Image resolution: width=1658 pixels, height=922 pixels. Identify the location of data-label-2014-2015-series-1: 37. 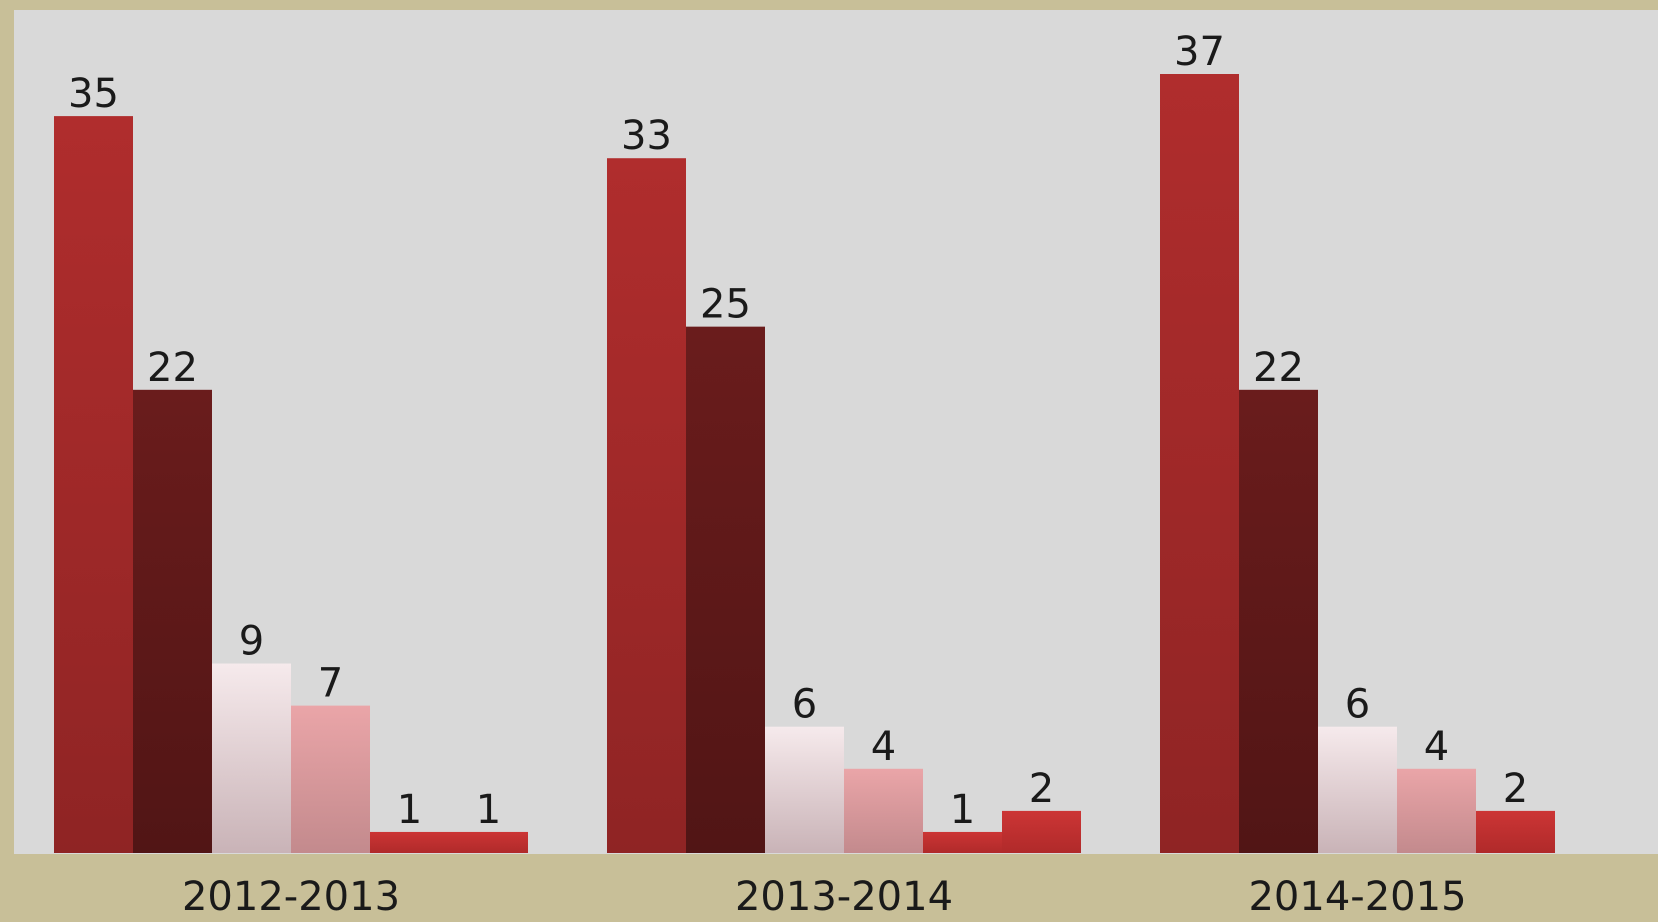
(1199, 52).